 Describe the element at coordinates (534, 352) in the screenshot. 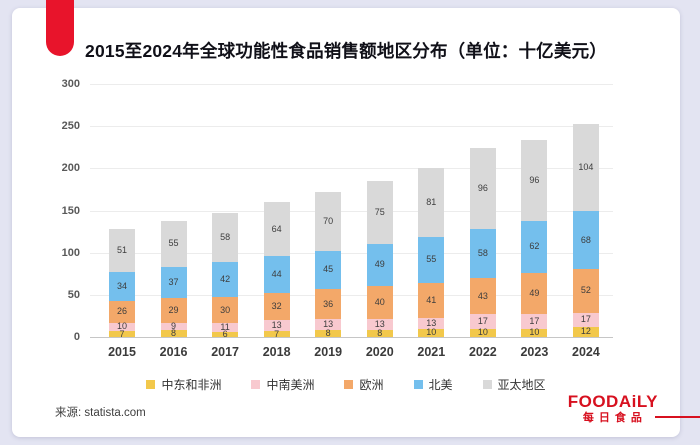

I see `x-axis-label: 2023` at that location.